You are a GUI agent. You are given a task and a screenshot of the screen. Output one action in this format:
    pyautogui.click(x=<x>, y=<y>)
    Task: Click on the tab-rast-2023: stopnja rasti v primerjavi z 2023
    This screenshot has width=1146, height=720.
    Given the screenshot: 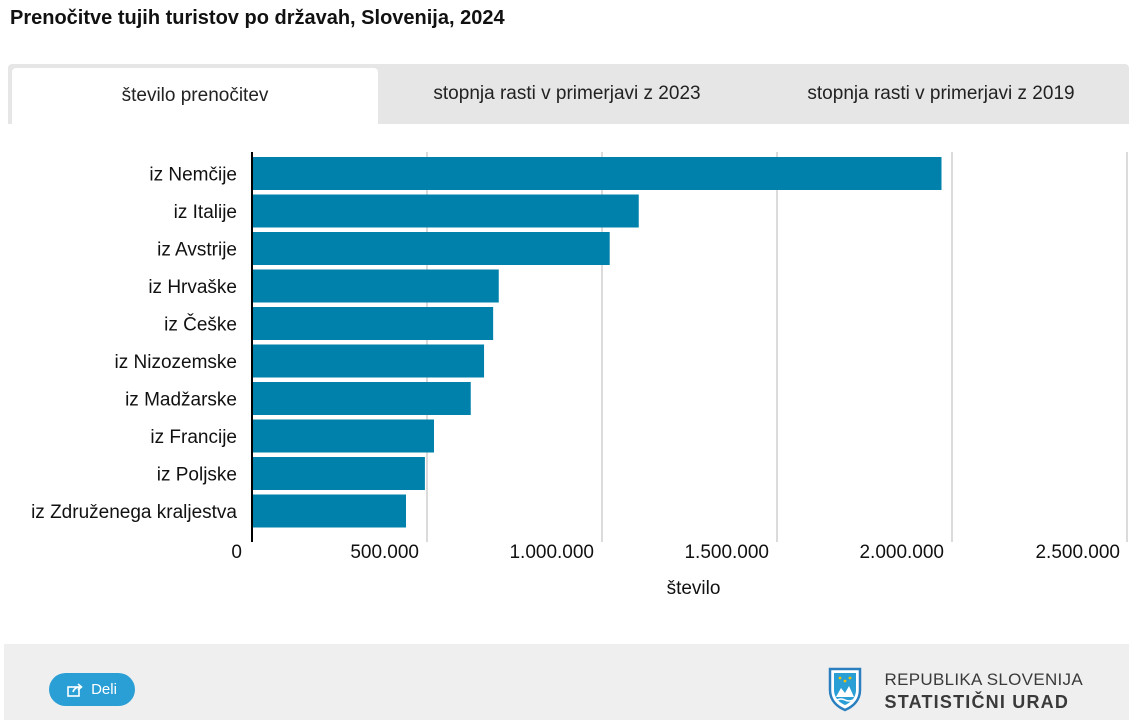 What is the action you would take?
    pyautogui.click(x=567, y=93)
    